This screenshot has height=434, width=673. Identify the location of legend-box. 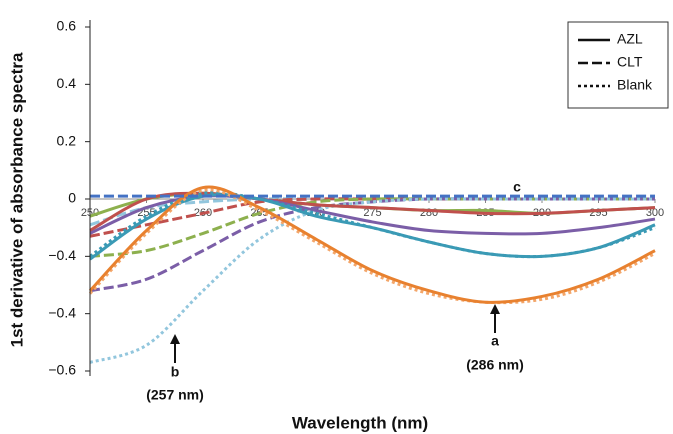
(618, 65).